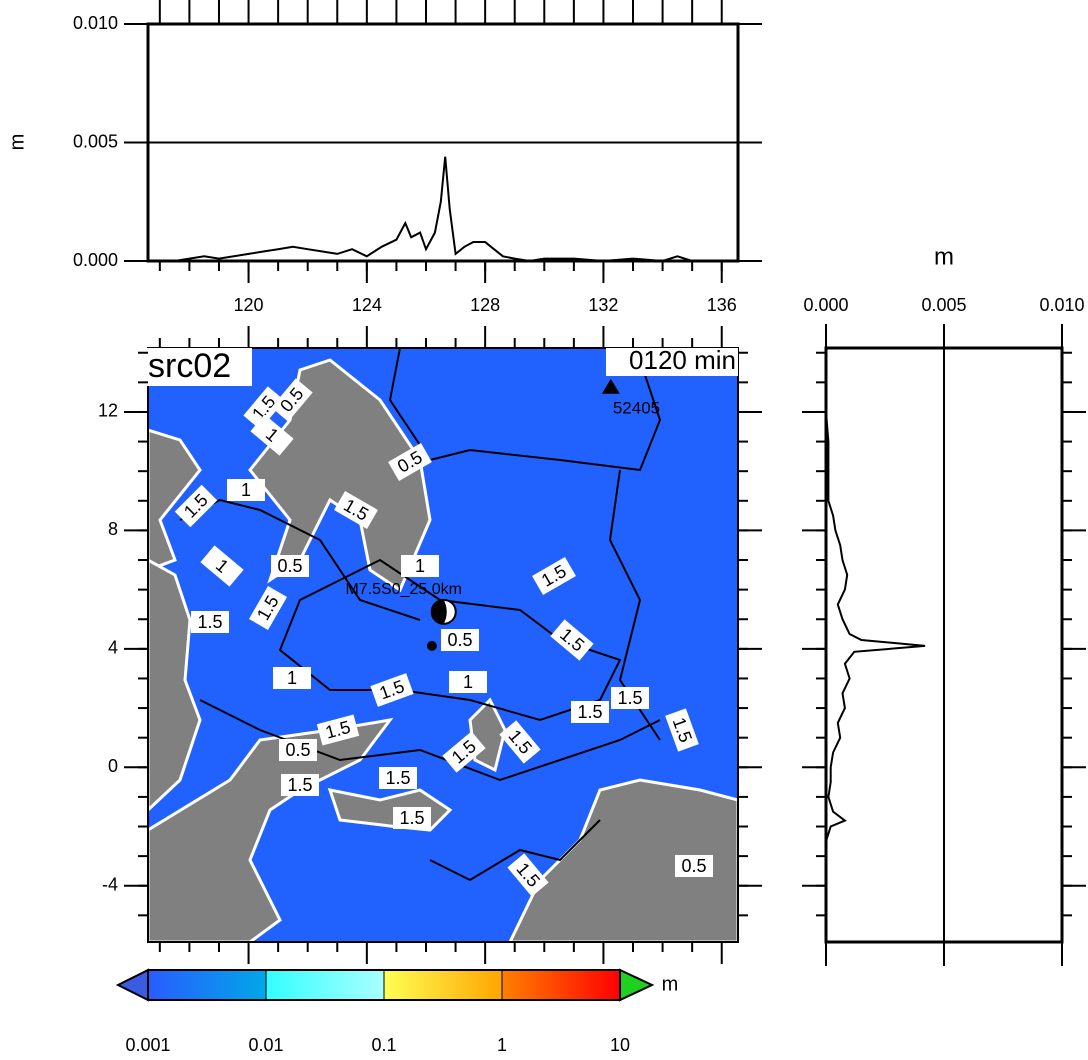  I want to click on y-tick-label: 0.005, so click(95, 141).